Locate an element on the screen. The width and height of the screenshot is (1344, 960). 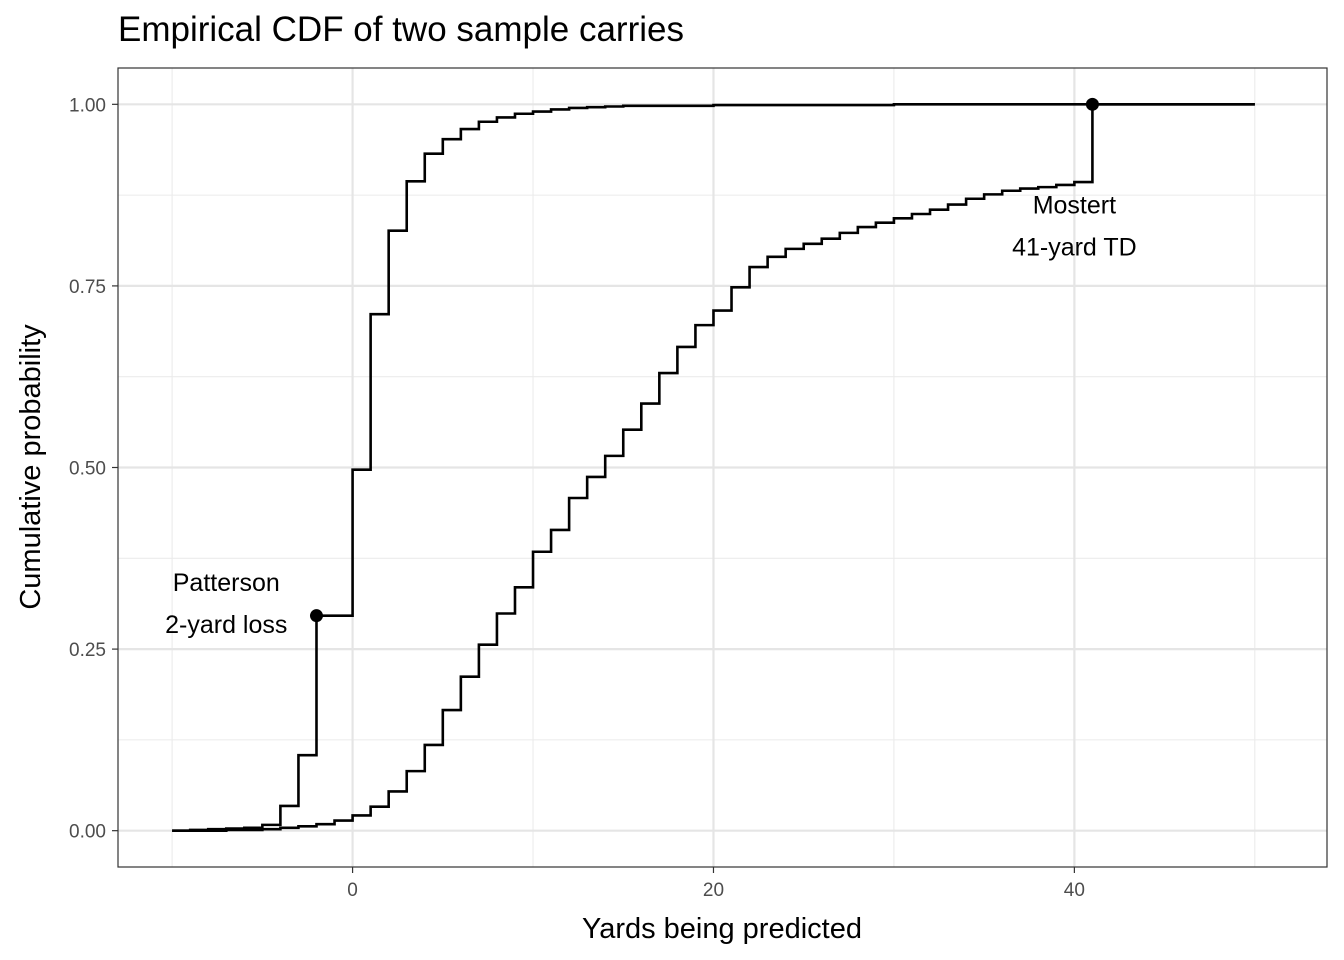
x-tick-label: 0 is located at coordinates (352, 890).